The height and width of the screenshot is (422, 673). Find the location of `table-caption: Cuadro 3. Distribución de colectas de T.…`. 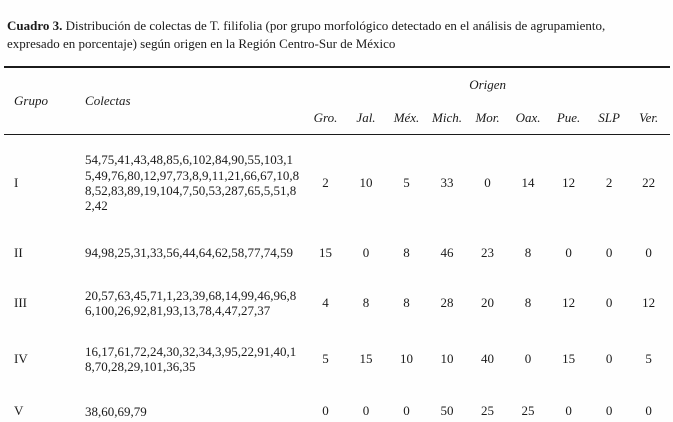

table-caption: Cuadro 3. Distribución de colectas de T.… is located at coordinates (330, 33).